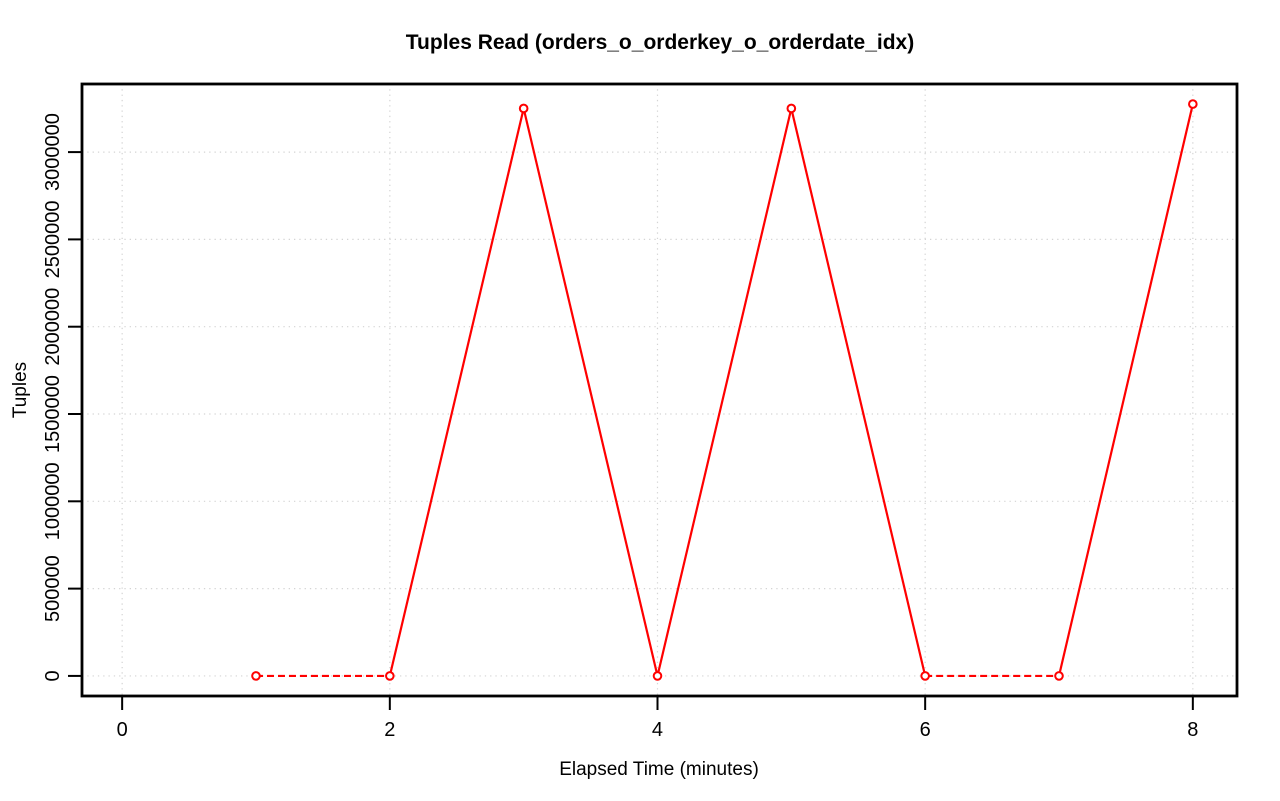 This screenshot has width=1280, height=801. What do you see at coordinates (122, 730) in the screenshot?
I see `x-tick-label: 0` at bounding box center [122, 730].